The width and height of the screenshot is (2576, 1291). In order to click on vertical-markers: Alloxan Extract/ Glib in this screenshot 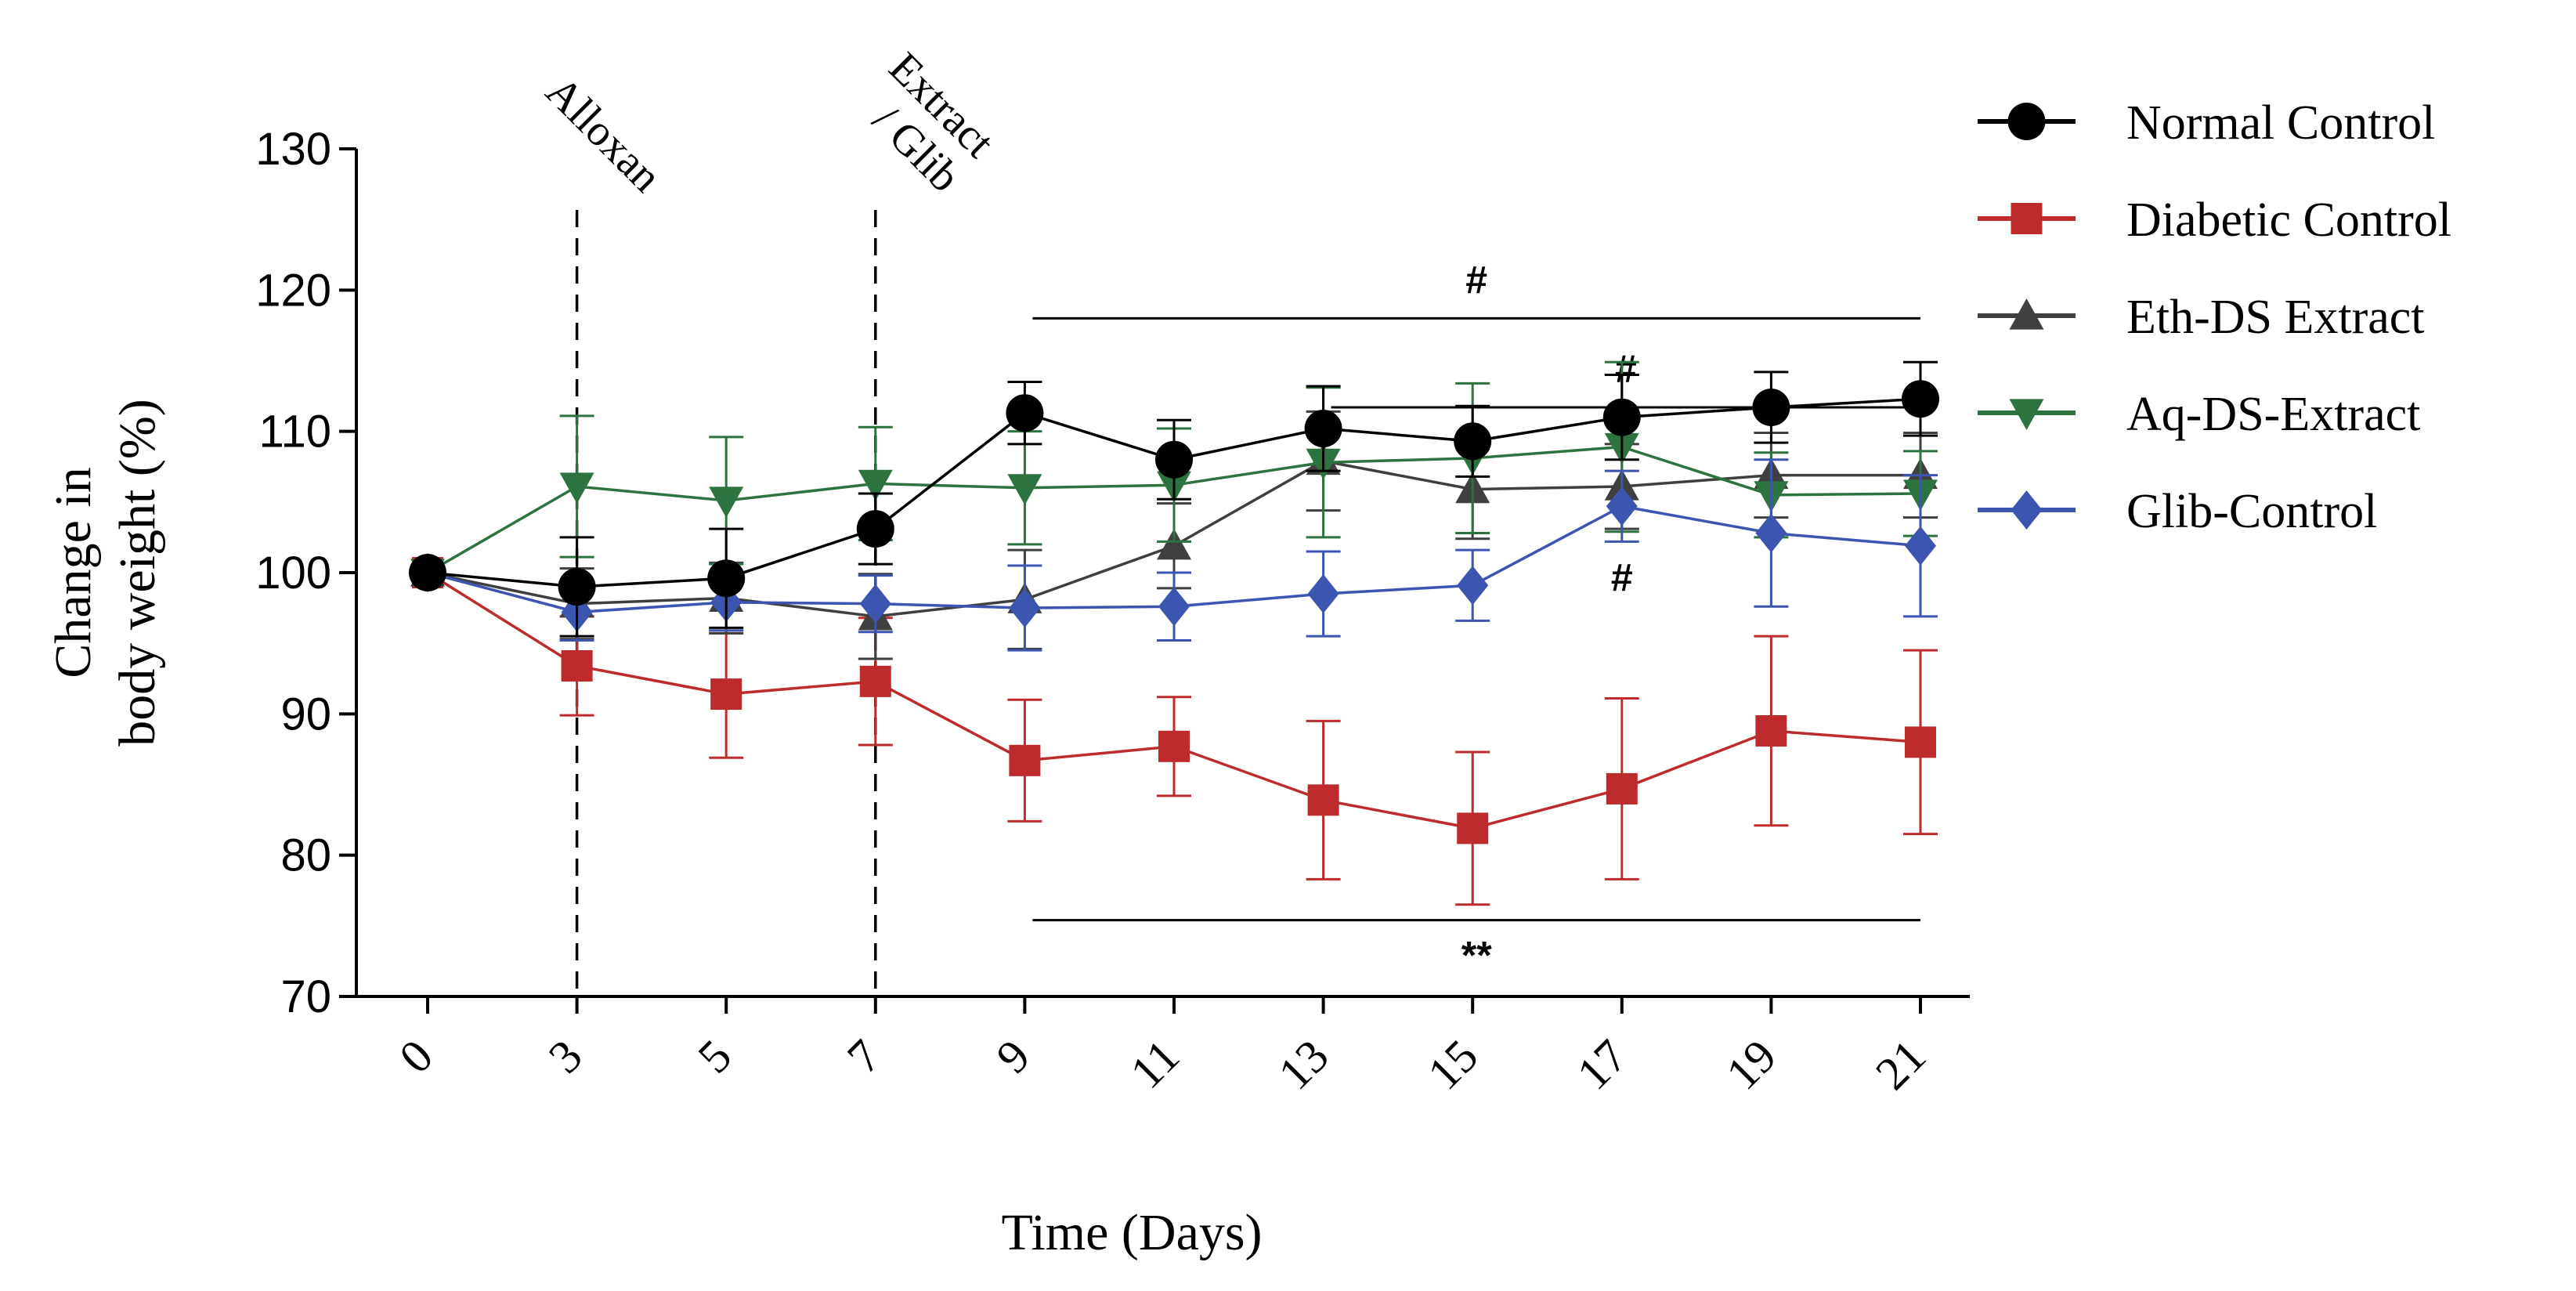, I will do `click(770, 519)`.